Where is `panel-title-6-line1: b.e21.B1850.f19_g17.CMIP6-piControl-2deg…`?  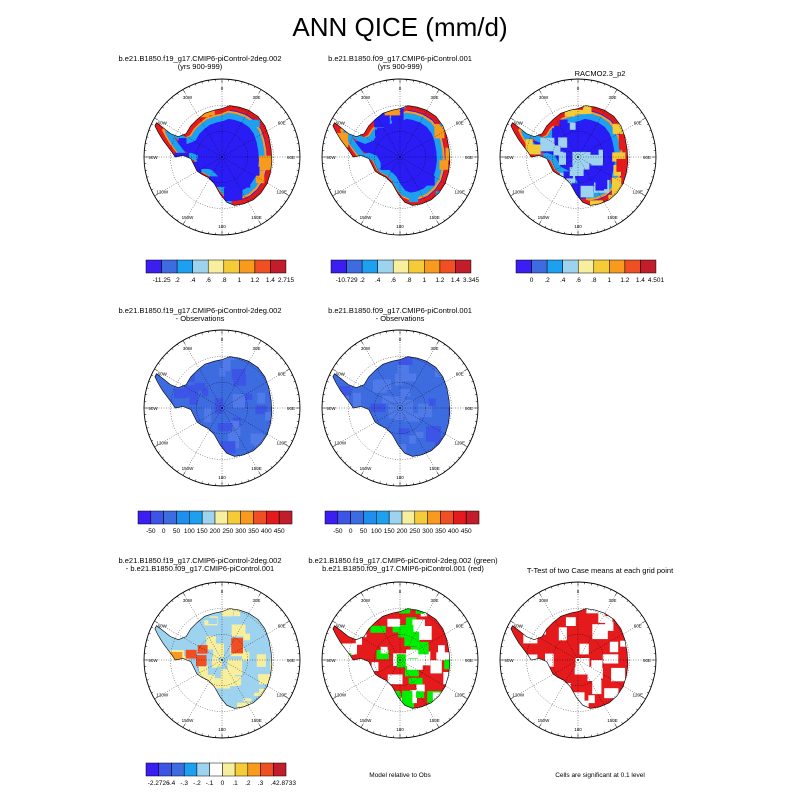 panel-title-6-line1: b.e21.B1850.f19_g17.CMIP6-piControl-2deg… is located at coordinates (200, 560).